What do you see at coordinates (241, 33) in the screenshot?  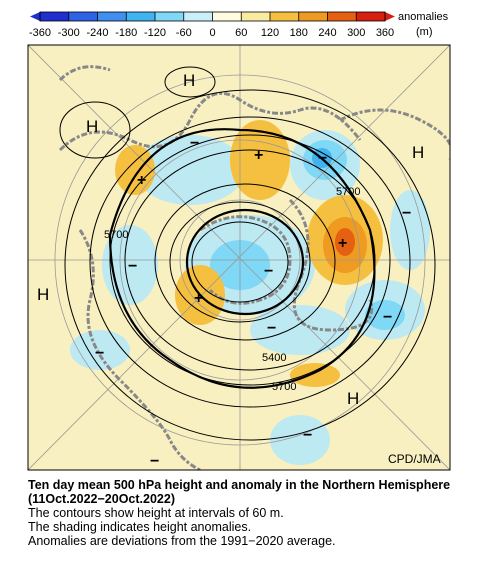 I see `colorbar-tick-label: 60` at bounding box center [241, 33].